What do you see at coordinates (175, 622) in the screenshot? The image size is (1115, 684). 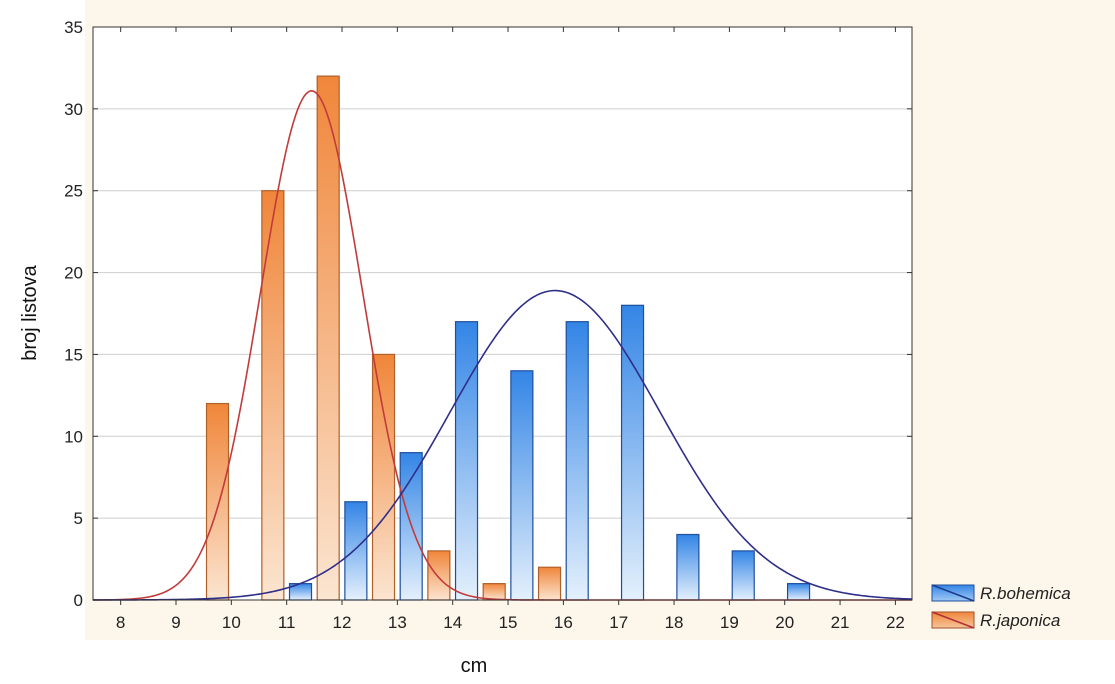 I see `x-tick-label-9: 9` at bounding box center [175, 622].